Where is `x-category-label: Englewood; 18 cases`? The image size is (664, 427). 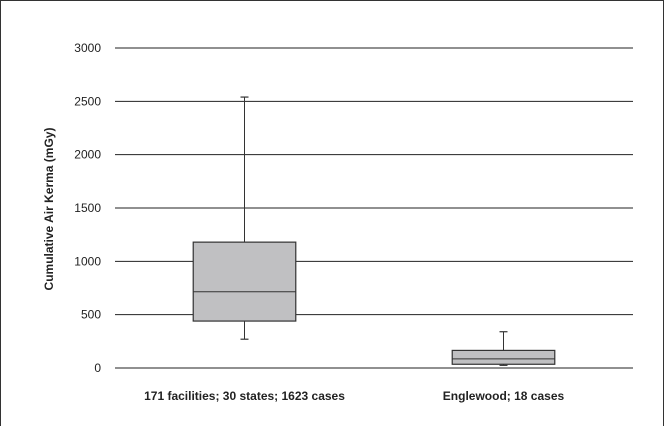 x-category-label: Englewood; 18 cases is located at coordinates (504, 396).